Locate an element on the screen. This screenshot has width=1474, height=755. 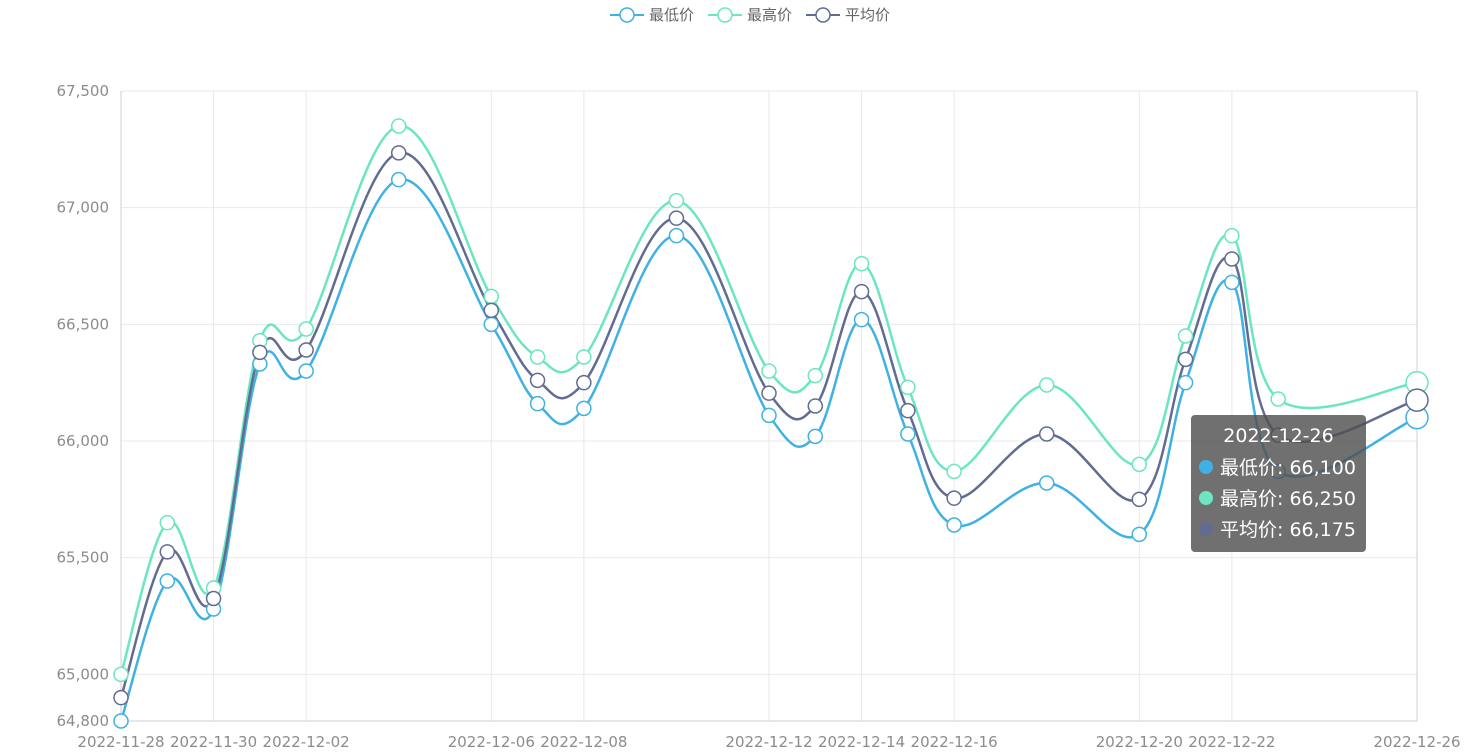
x-tick-label: 2022-12-14 is located at coordinates (861, 742).